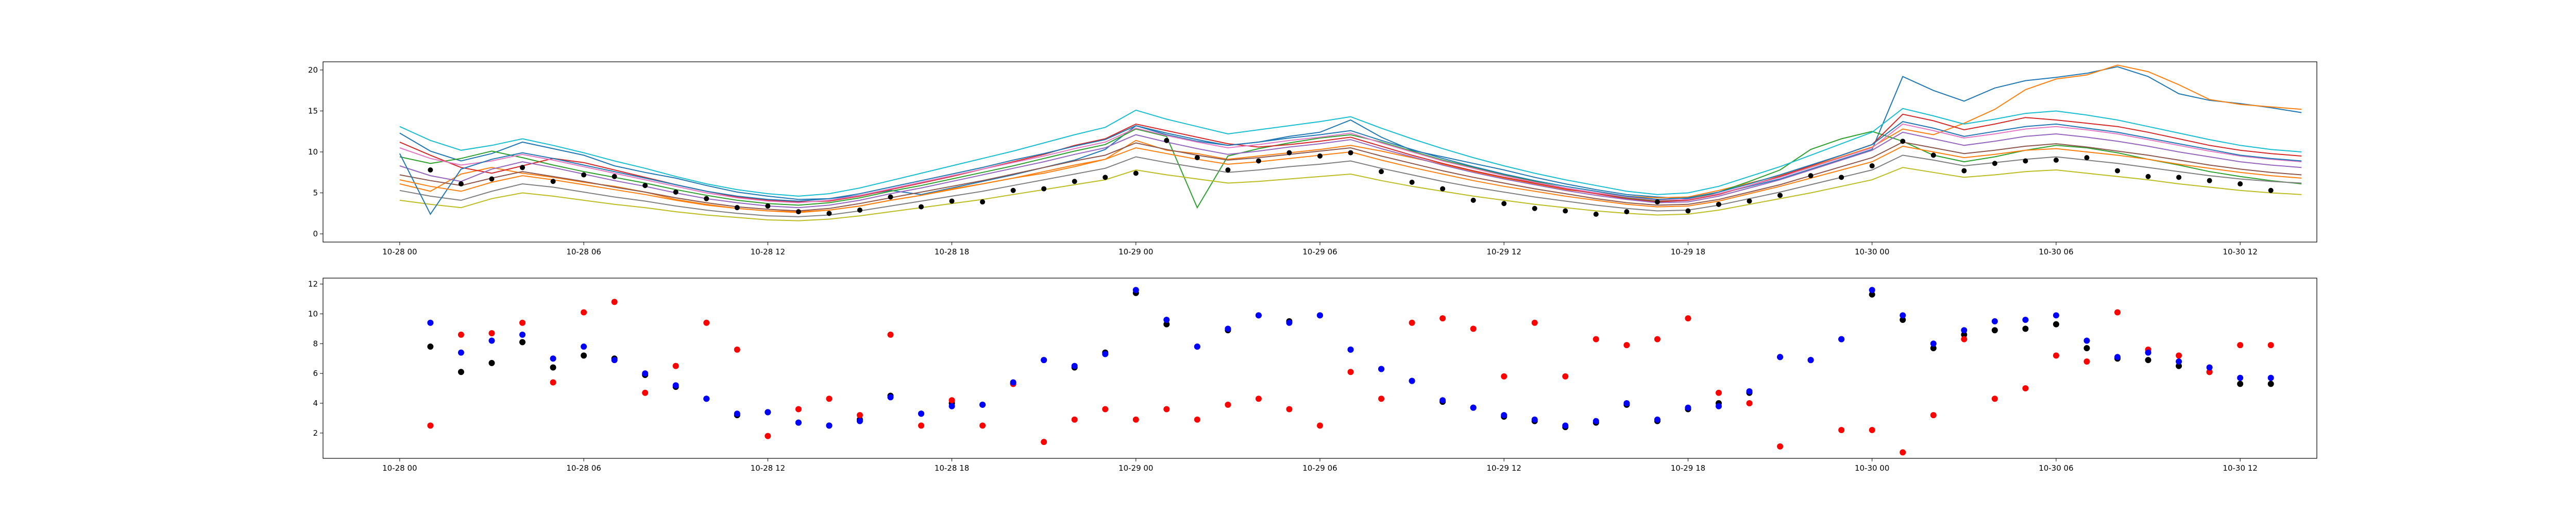  Describe the element at coordinates (313, 70) in the screenshot. I see `y-tick-label: 20` at that location.